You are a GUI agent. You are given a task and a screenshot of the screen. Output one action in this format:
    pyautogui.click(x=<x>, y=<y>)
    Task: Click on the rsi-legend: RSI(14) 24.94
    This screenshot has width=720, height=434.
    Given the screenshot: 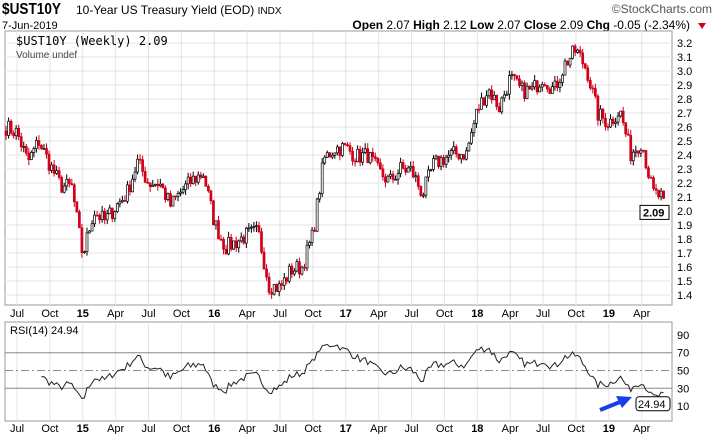 What is the action you would take?
    pyautogui.click(x=44, y=331)
    